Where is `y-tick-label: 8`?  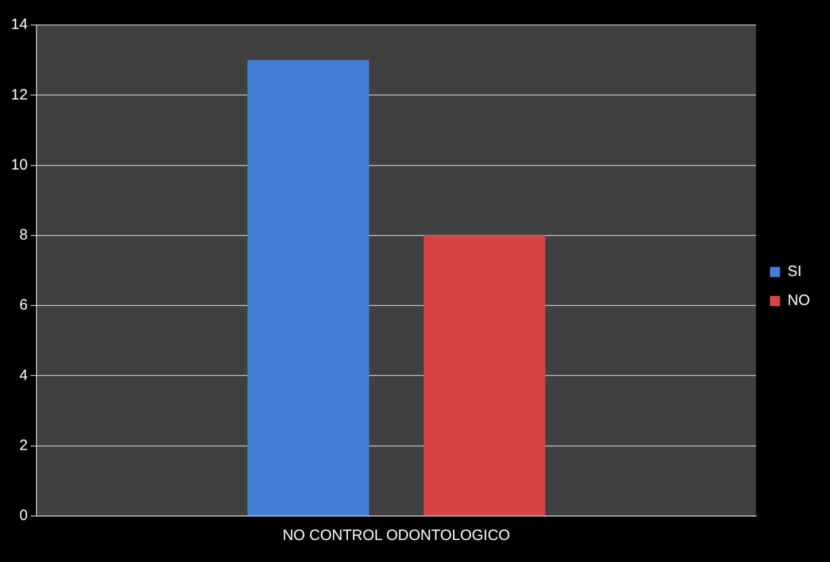
y-tick-label: 8 is located at coordinates (23, 235).